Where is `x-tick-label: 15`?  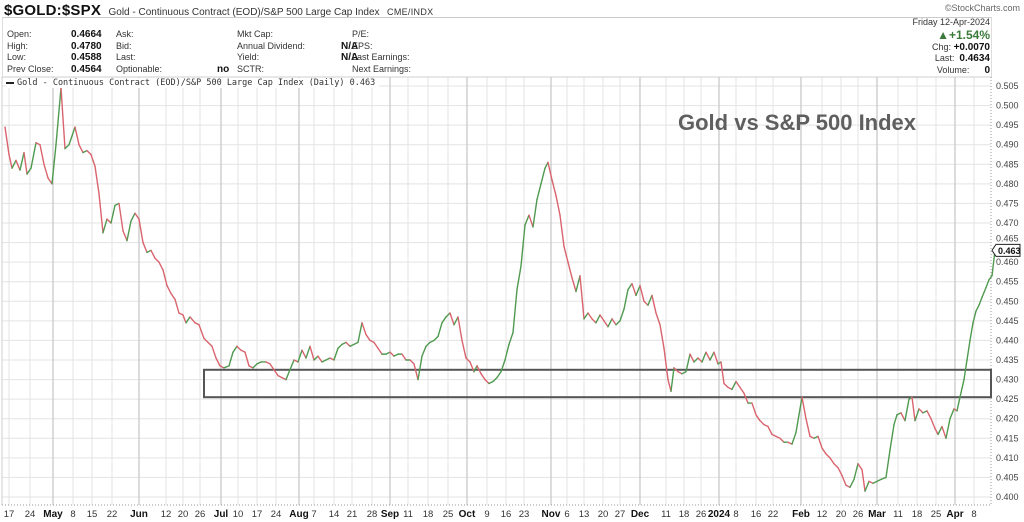 x-tick-label: 15 is located at coordinates (92, 514).